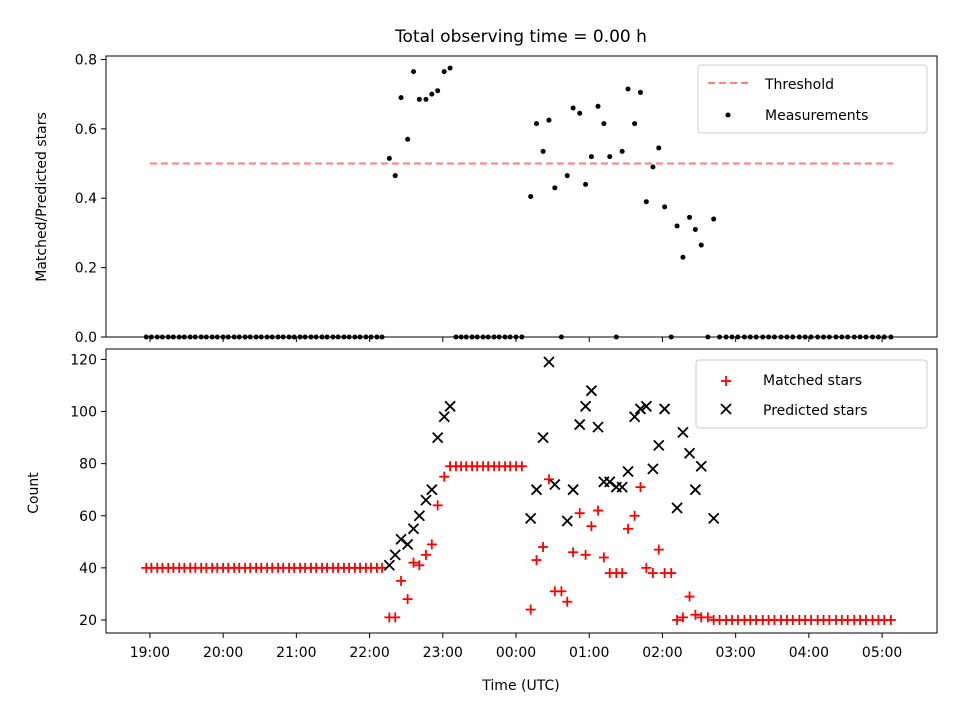  What do you see at coordinates (516, 653) in the screenshot?
I see `bottom-x-tick-label: 00:00` at bounding box center [516, 653].